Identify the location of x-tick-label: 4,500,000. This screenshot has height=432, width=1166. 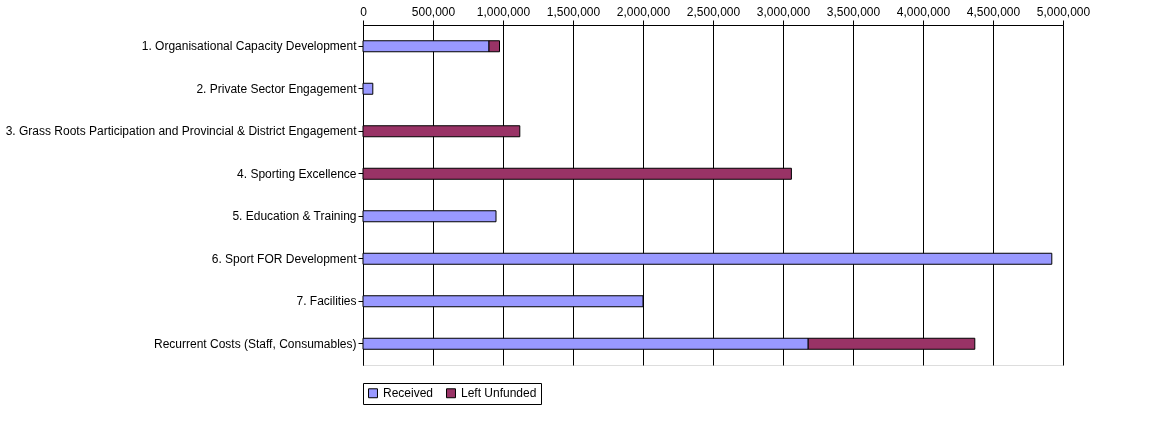
(993, 11).